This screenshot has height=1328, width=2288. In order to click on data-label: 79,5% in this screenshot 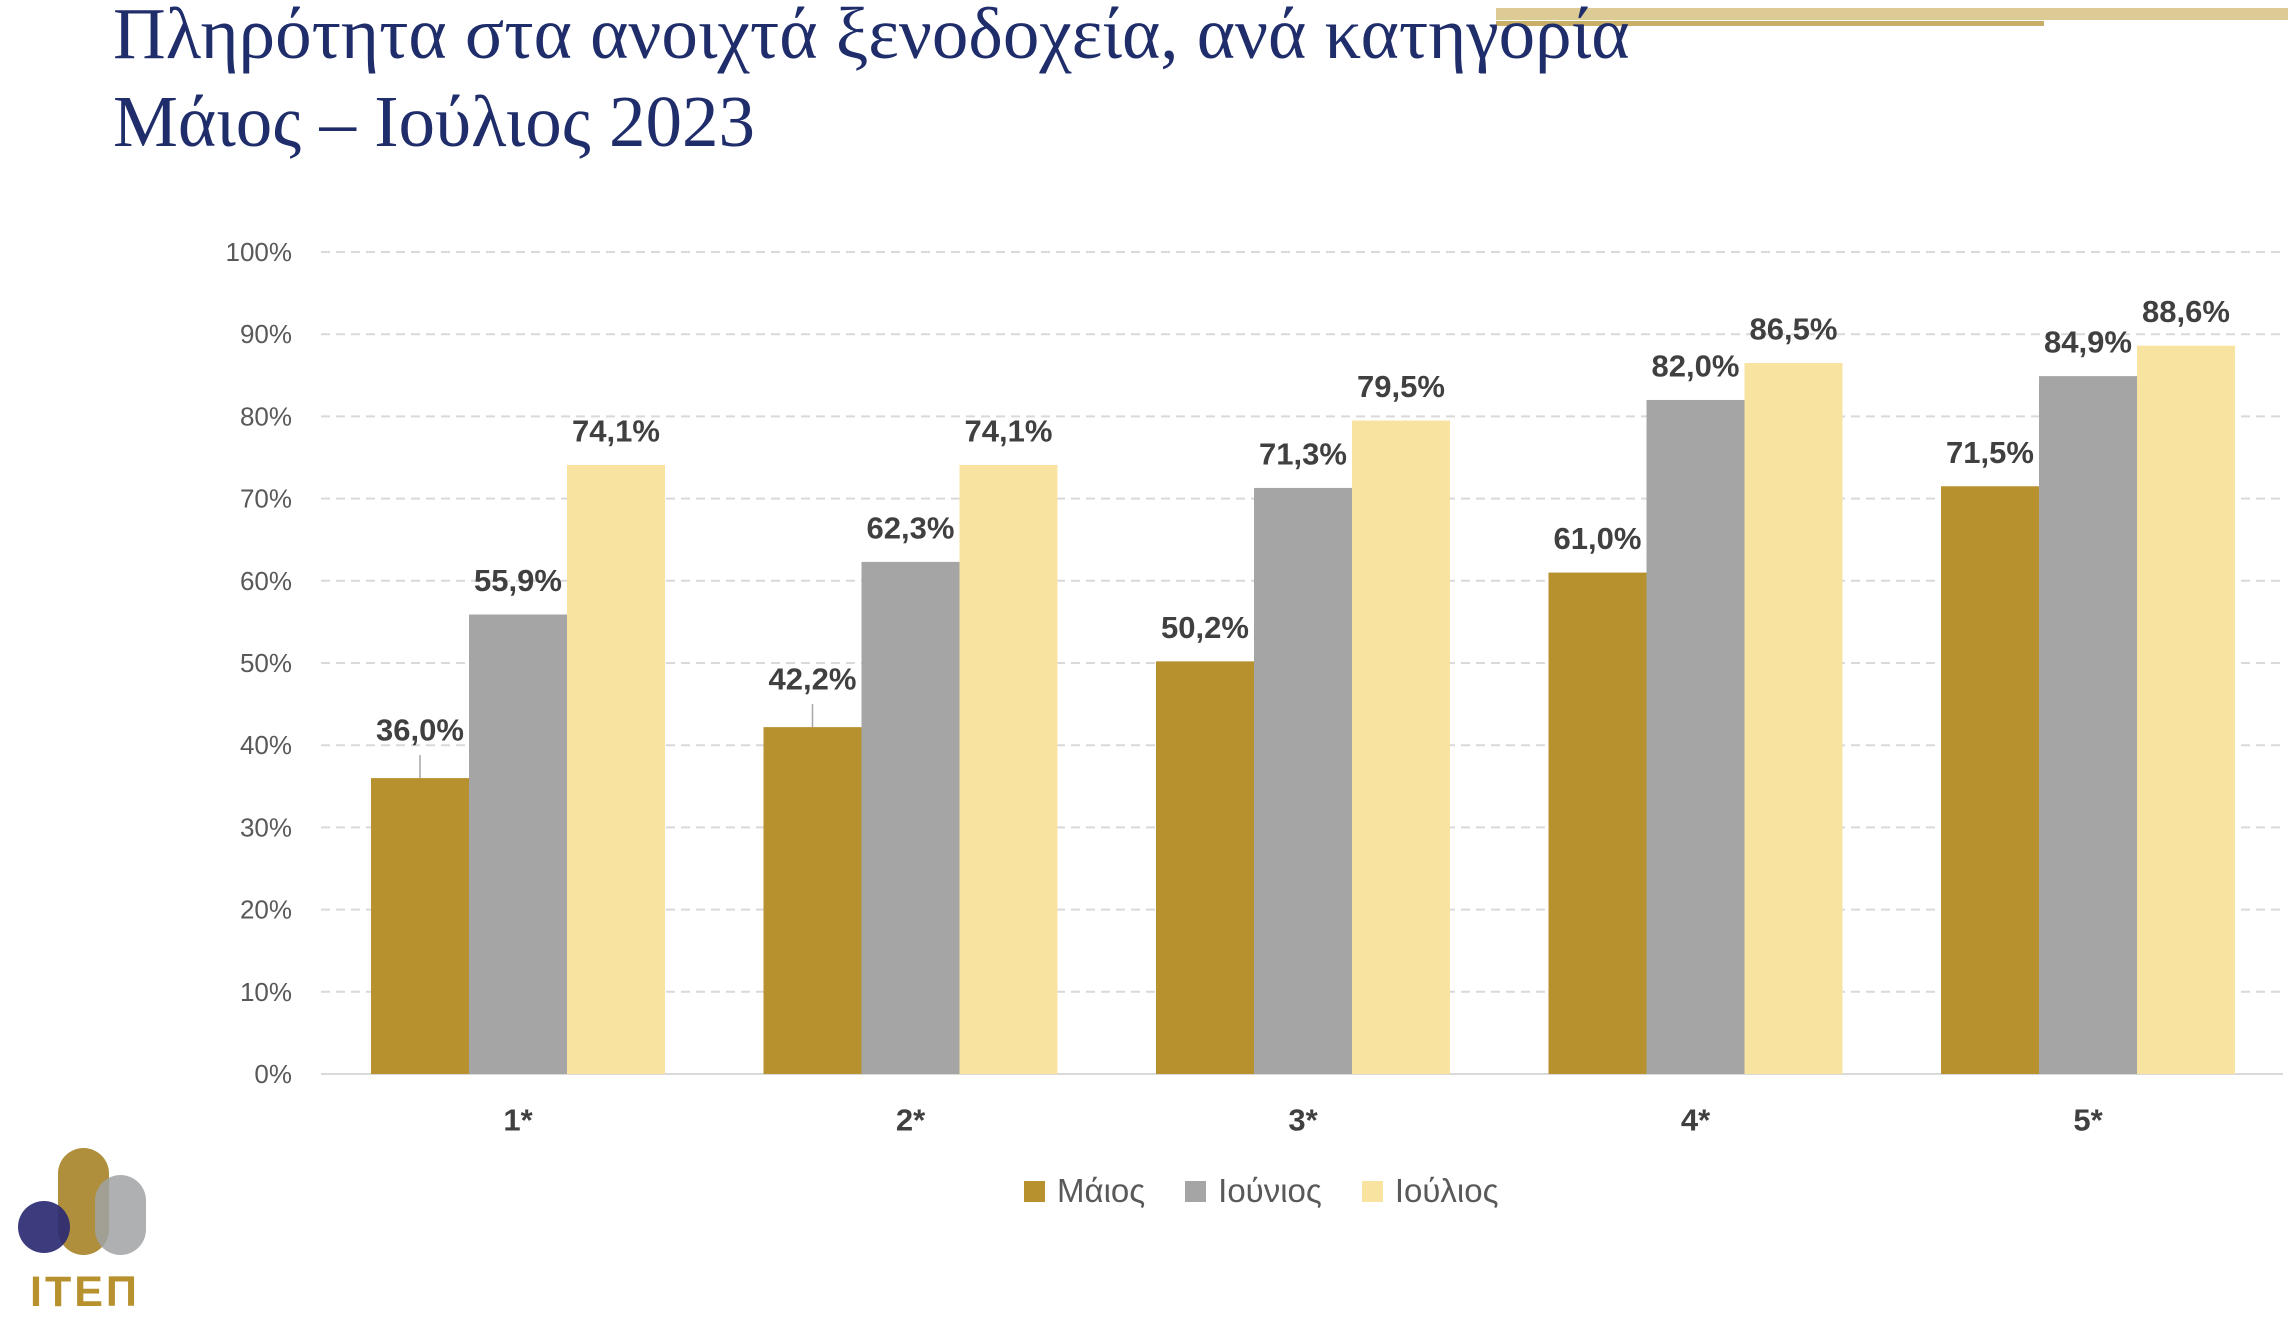, I will do `click(1401, 386)`.